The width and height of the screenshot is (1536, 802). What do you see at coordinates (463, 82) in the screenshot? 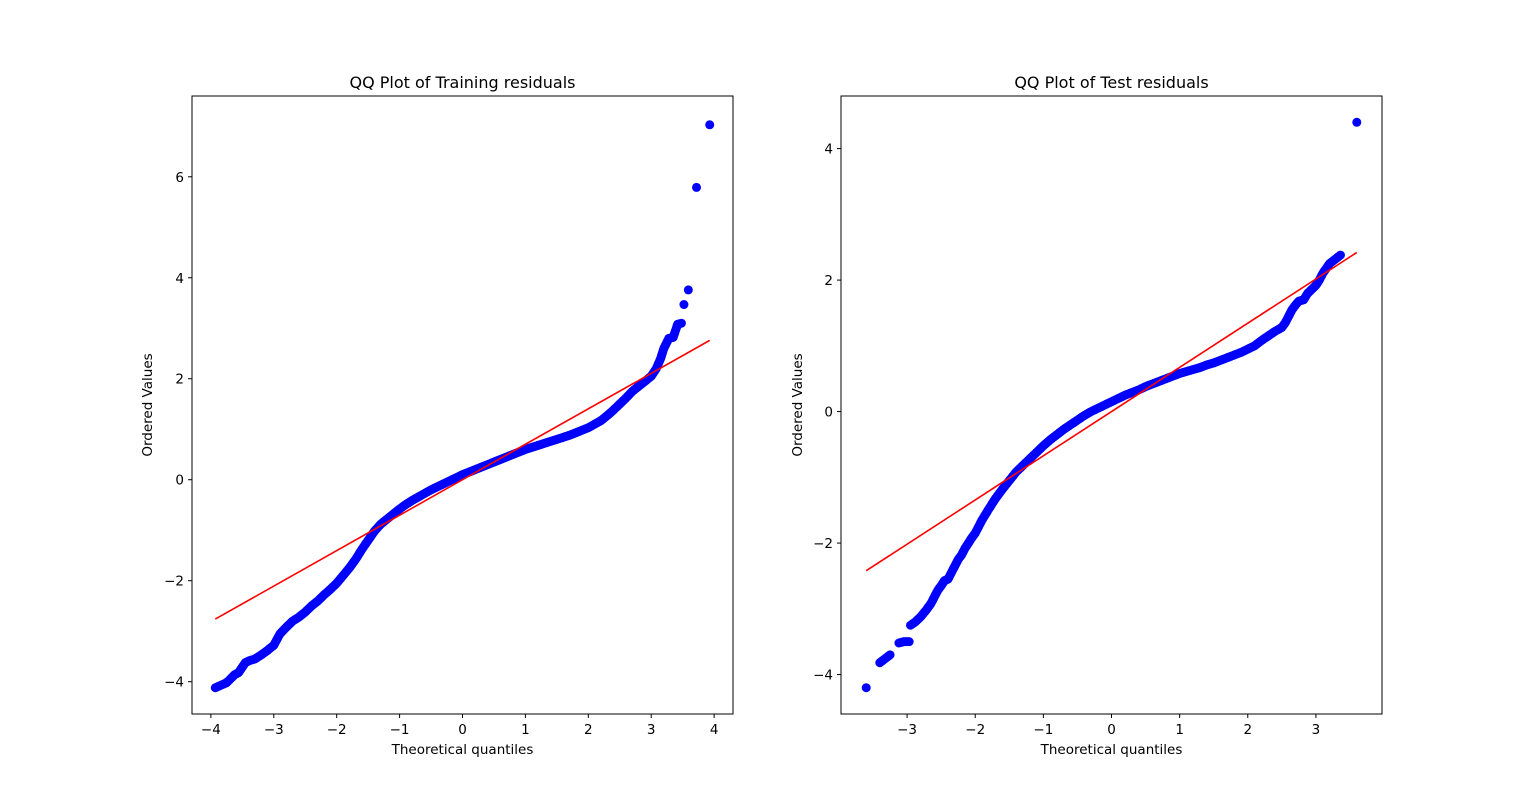
I see `chart-title: QQ Plot of Training residuals` at bounding box center [463, 82].